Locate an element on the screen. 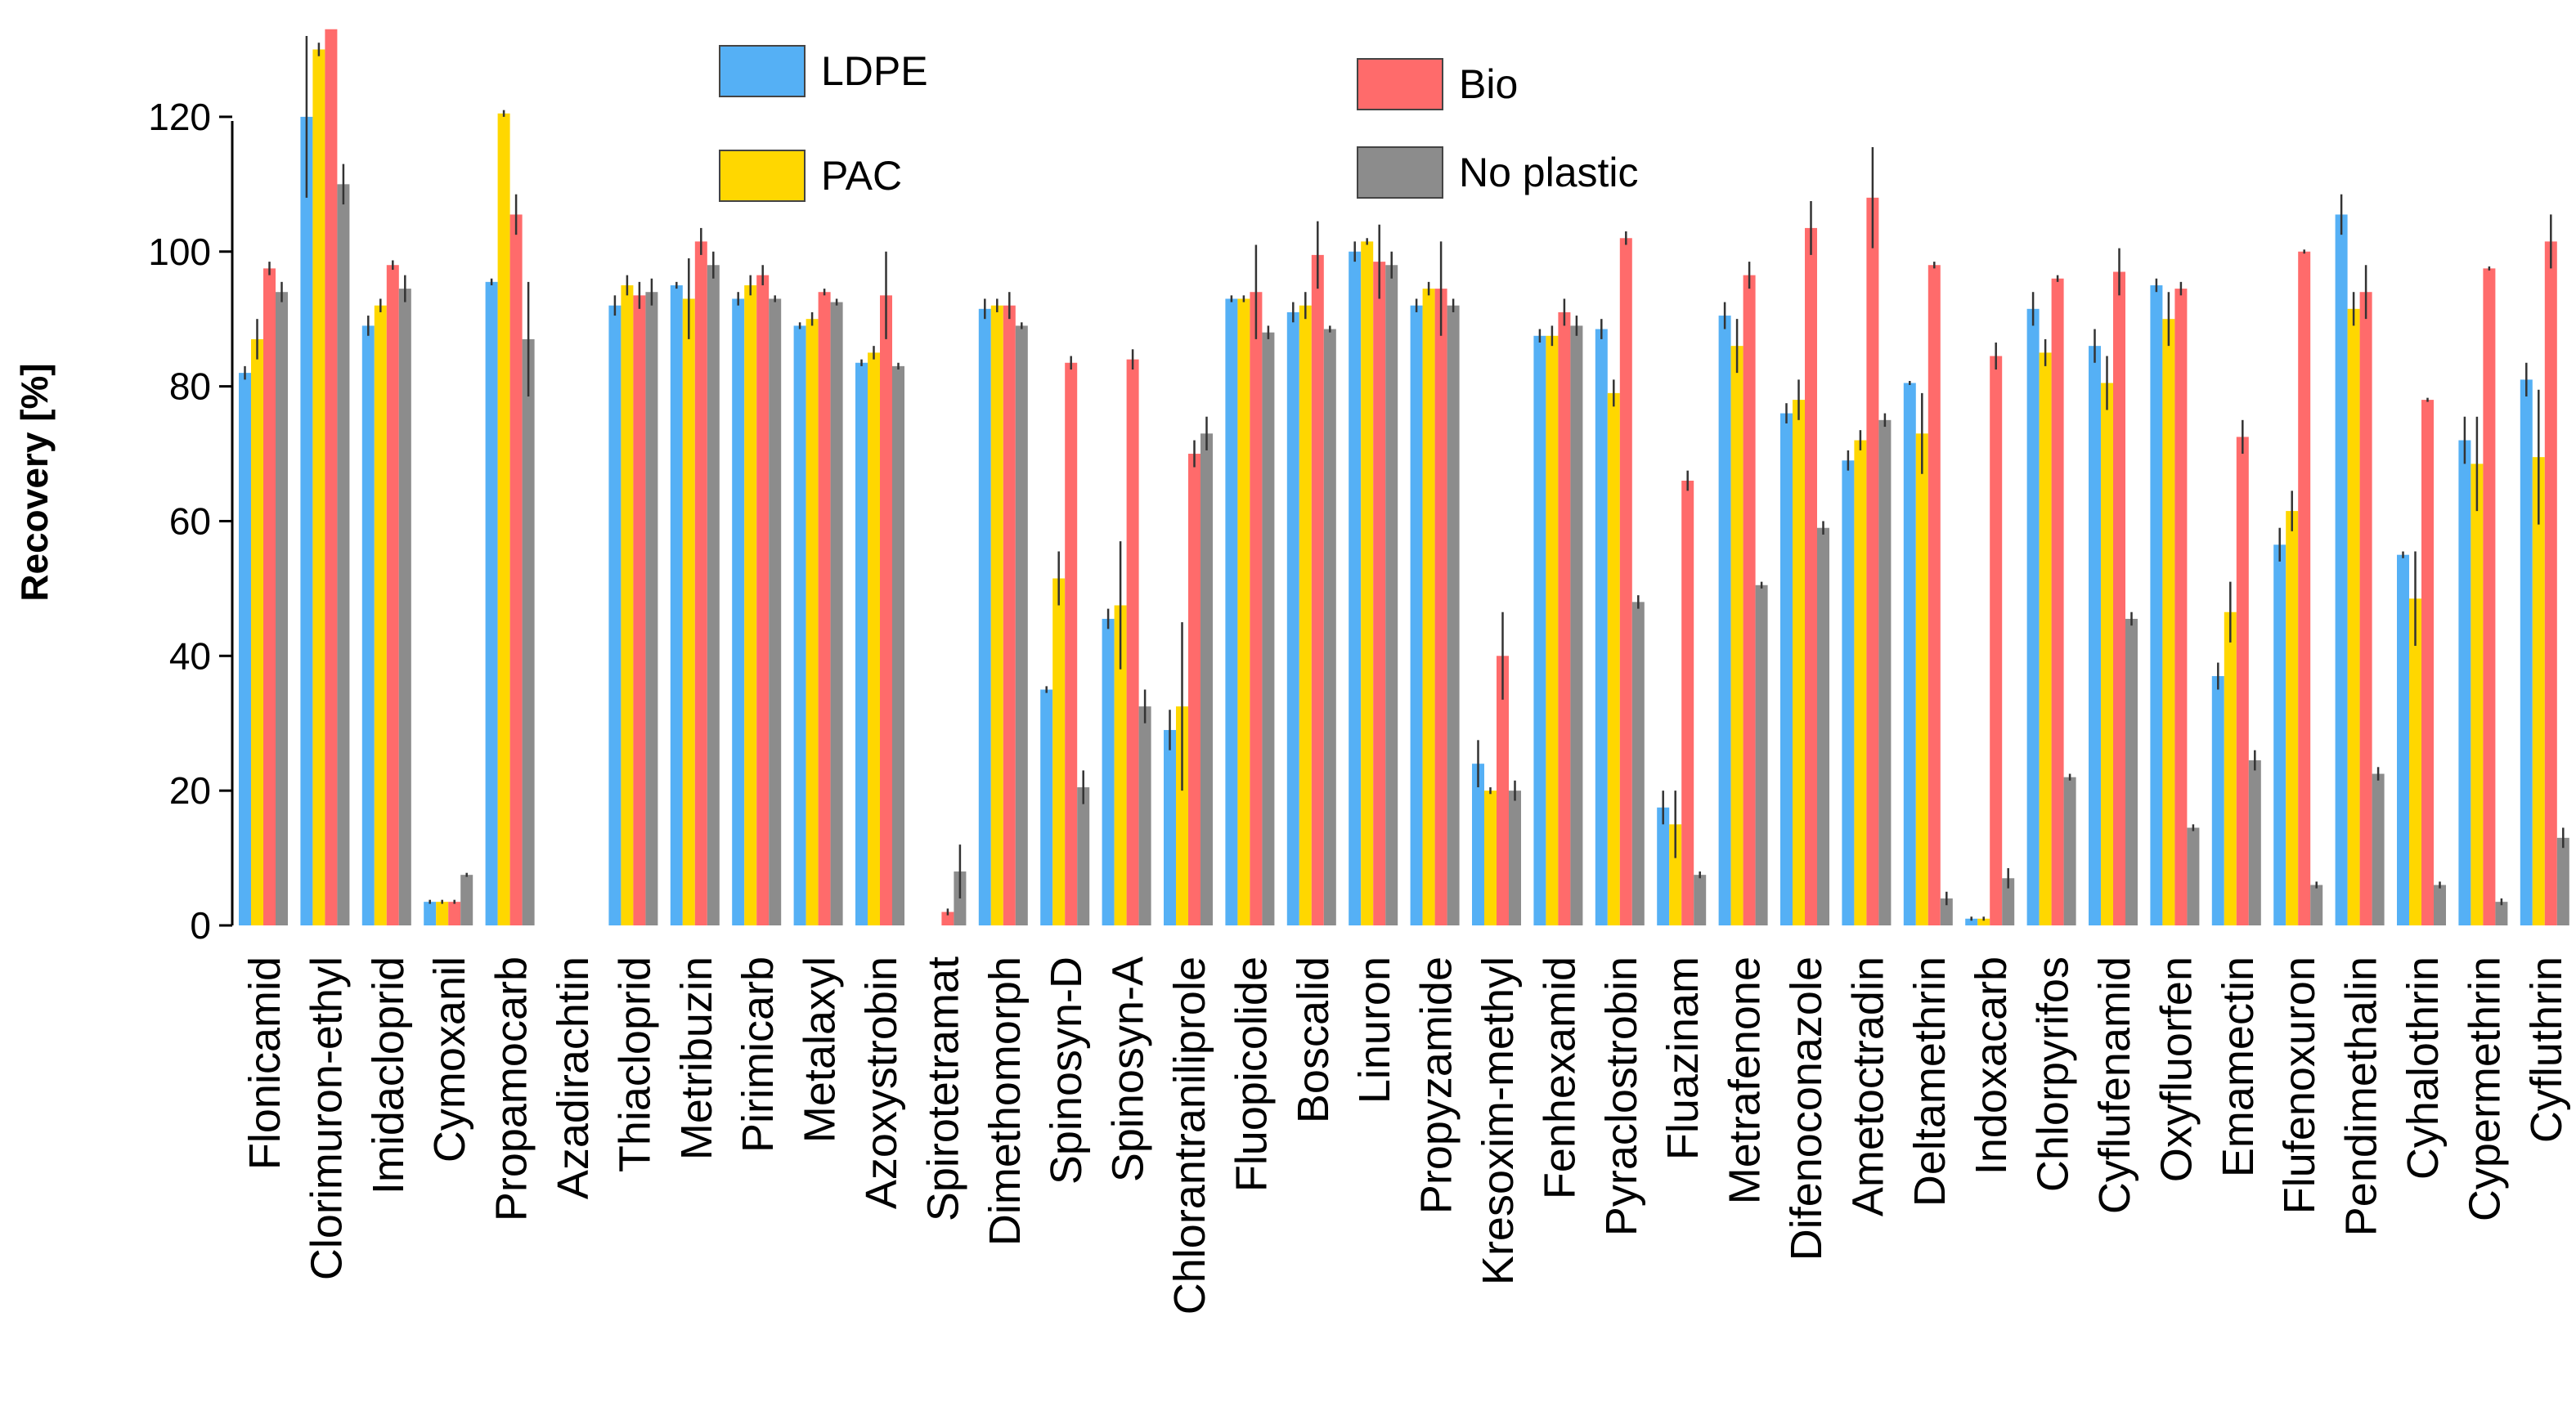 Image resolution: width=2576 pixels, height=1420 pixels. category-label-deltamethrin: Deltamethrin is located at coordinates (1929, 1081).